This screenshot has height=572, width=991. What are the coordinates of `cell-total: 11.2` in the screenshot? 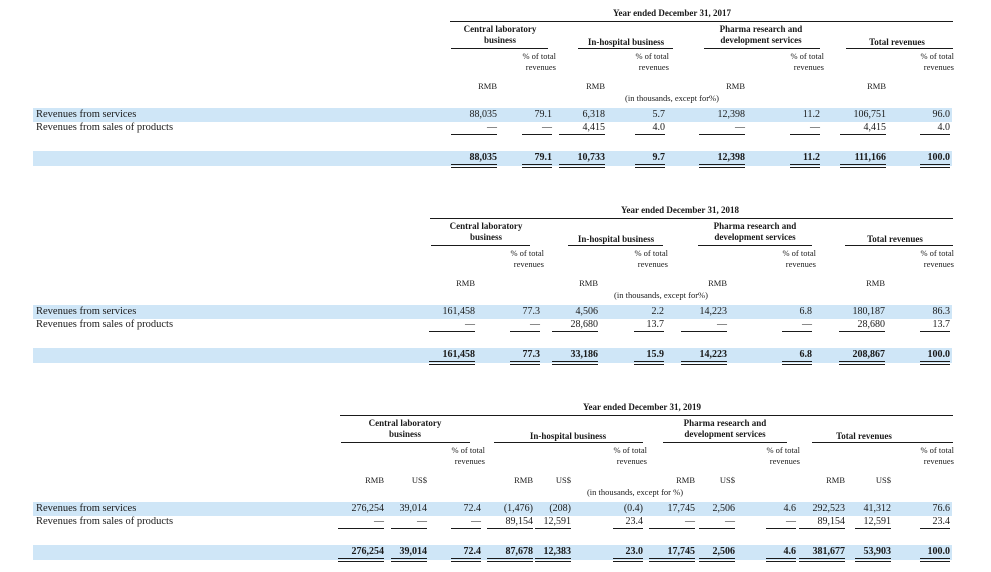 It's located at (811, 157).